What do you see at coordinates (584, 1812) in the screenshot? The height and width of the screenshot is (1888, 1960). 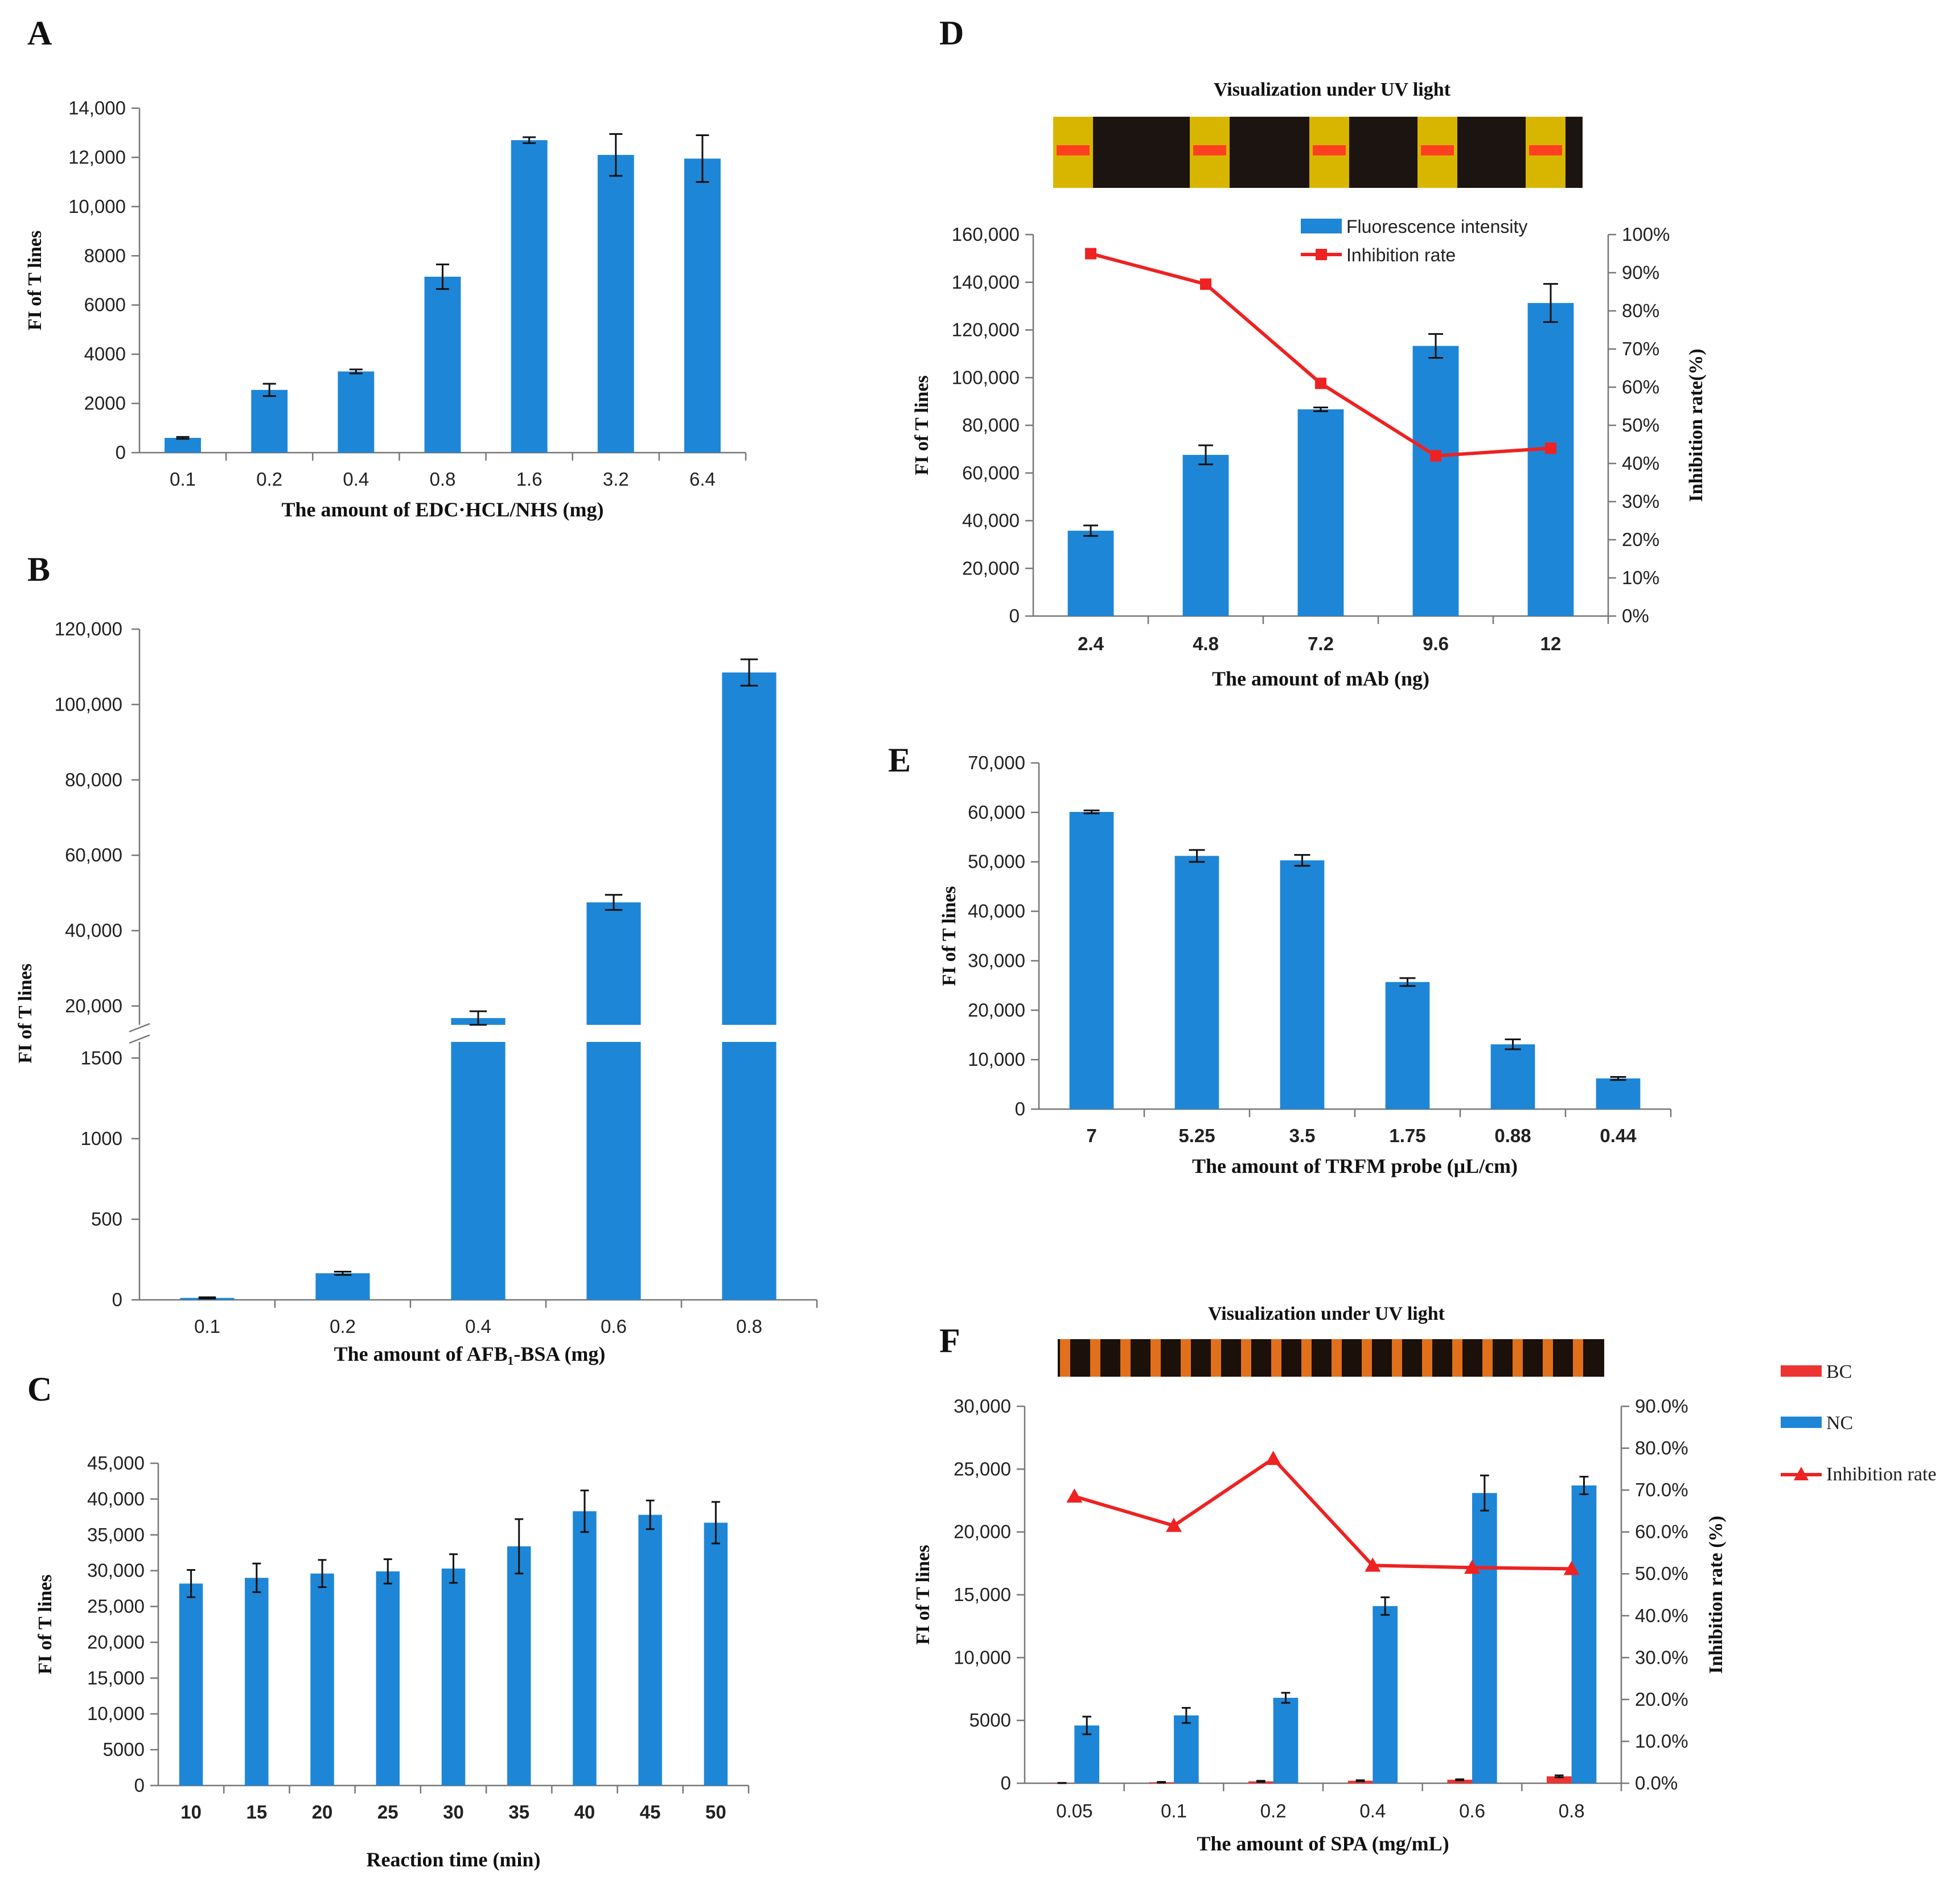 I see `x-tick-label: 40` at bounding box center [584, 1812].